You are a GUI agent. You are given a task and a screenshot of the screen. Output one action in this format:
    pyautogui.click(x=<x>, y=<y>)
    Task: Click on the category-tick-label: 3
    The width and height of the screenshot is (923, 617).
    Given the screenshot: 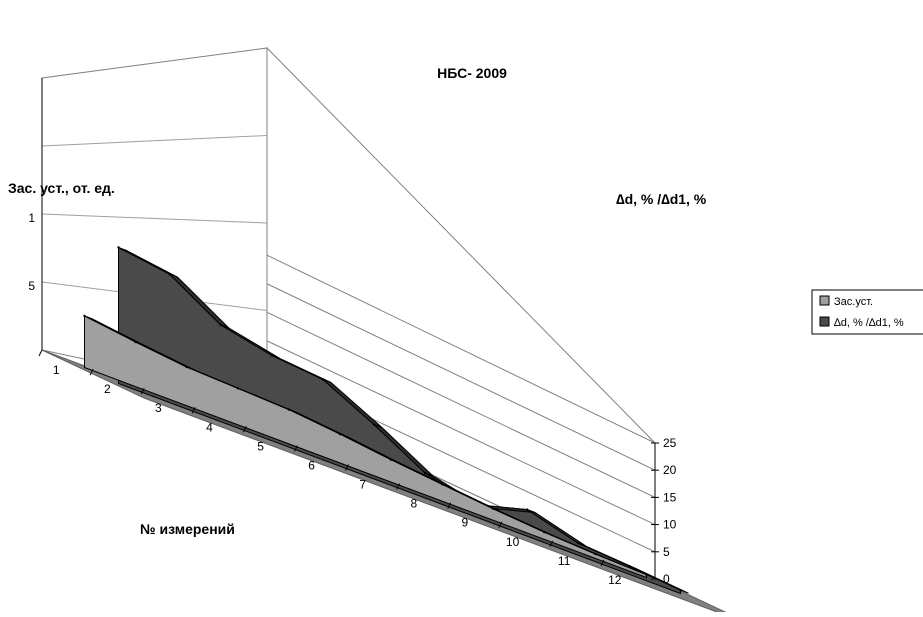 What is the action you would take?
    pyautogui.click(x=158, y=408)
    